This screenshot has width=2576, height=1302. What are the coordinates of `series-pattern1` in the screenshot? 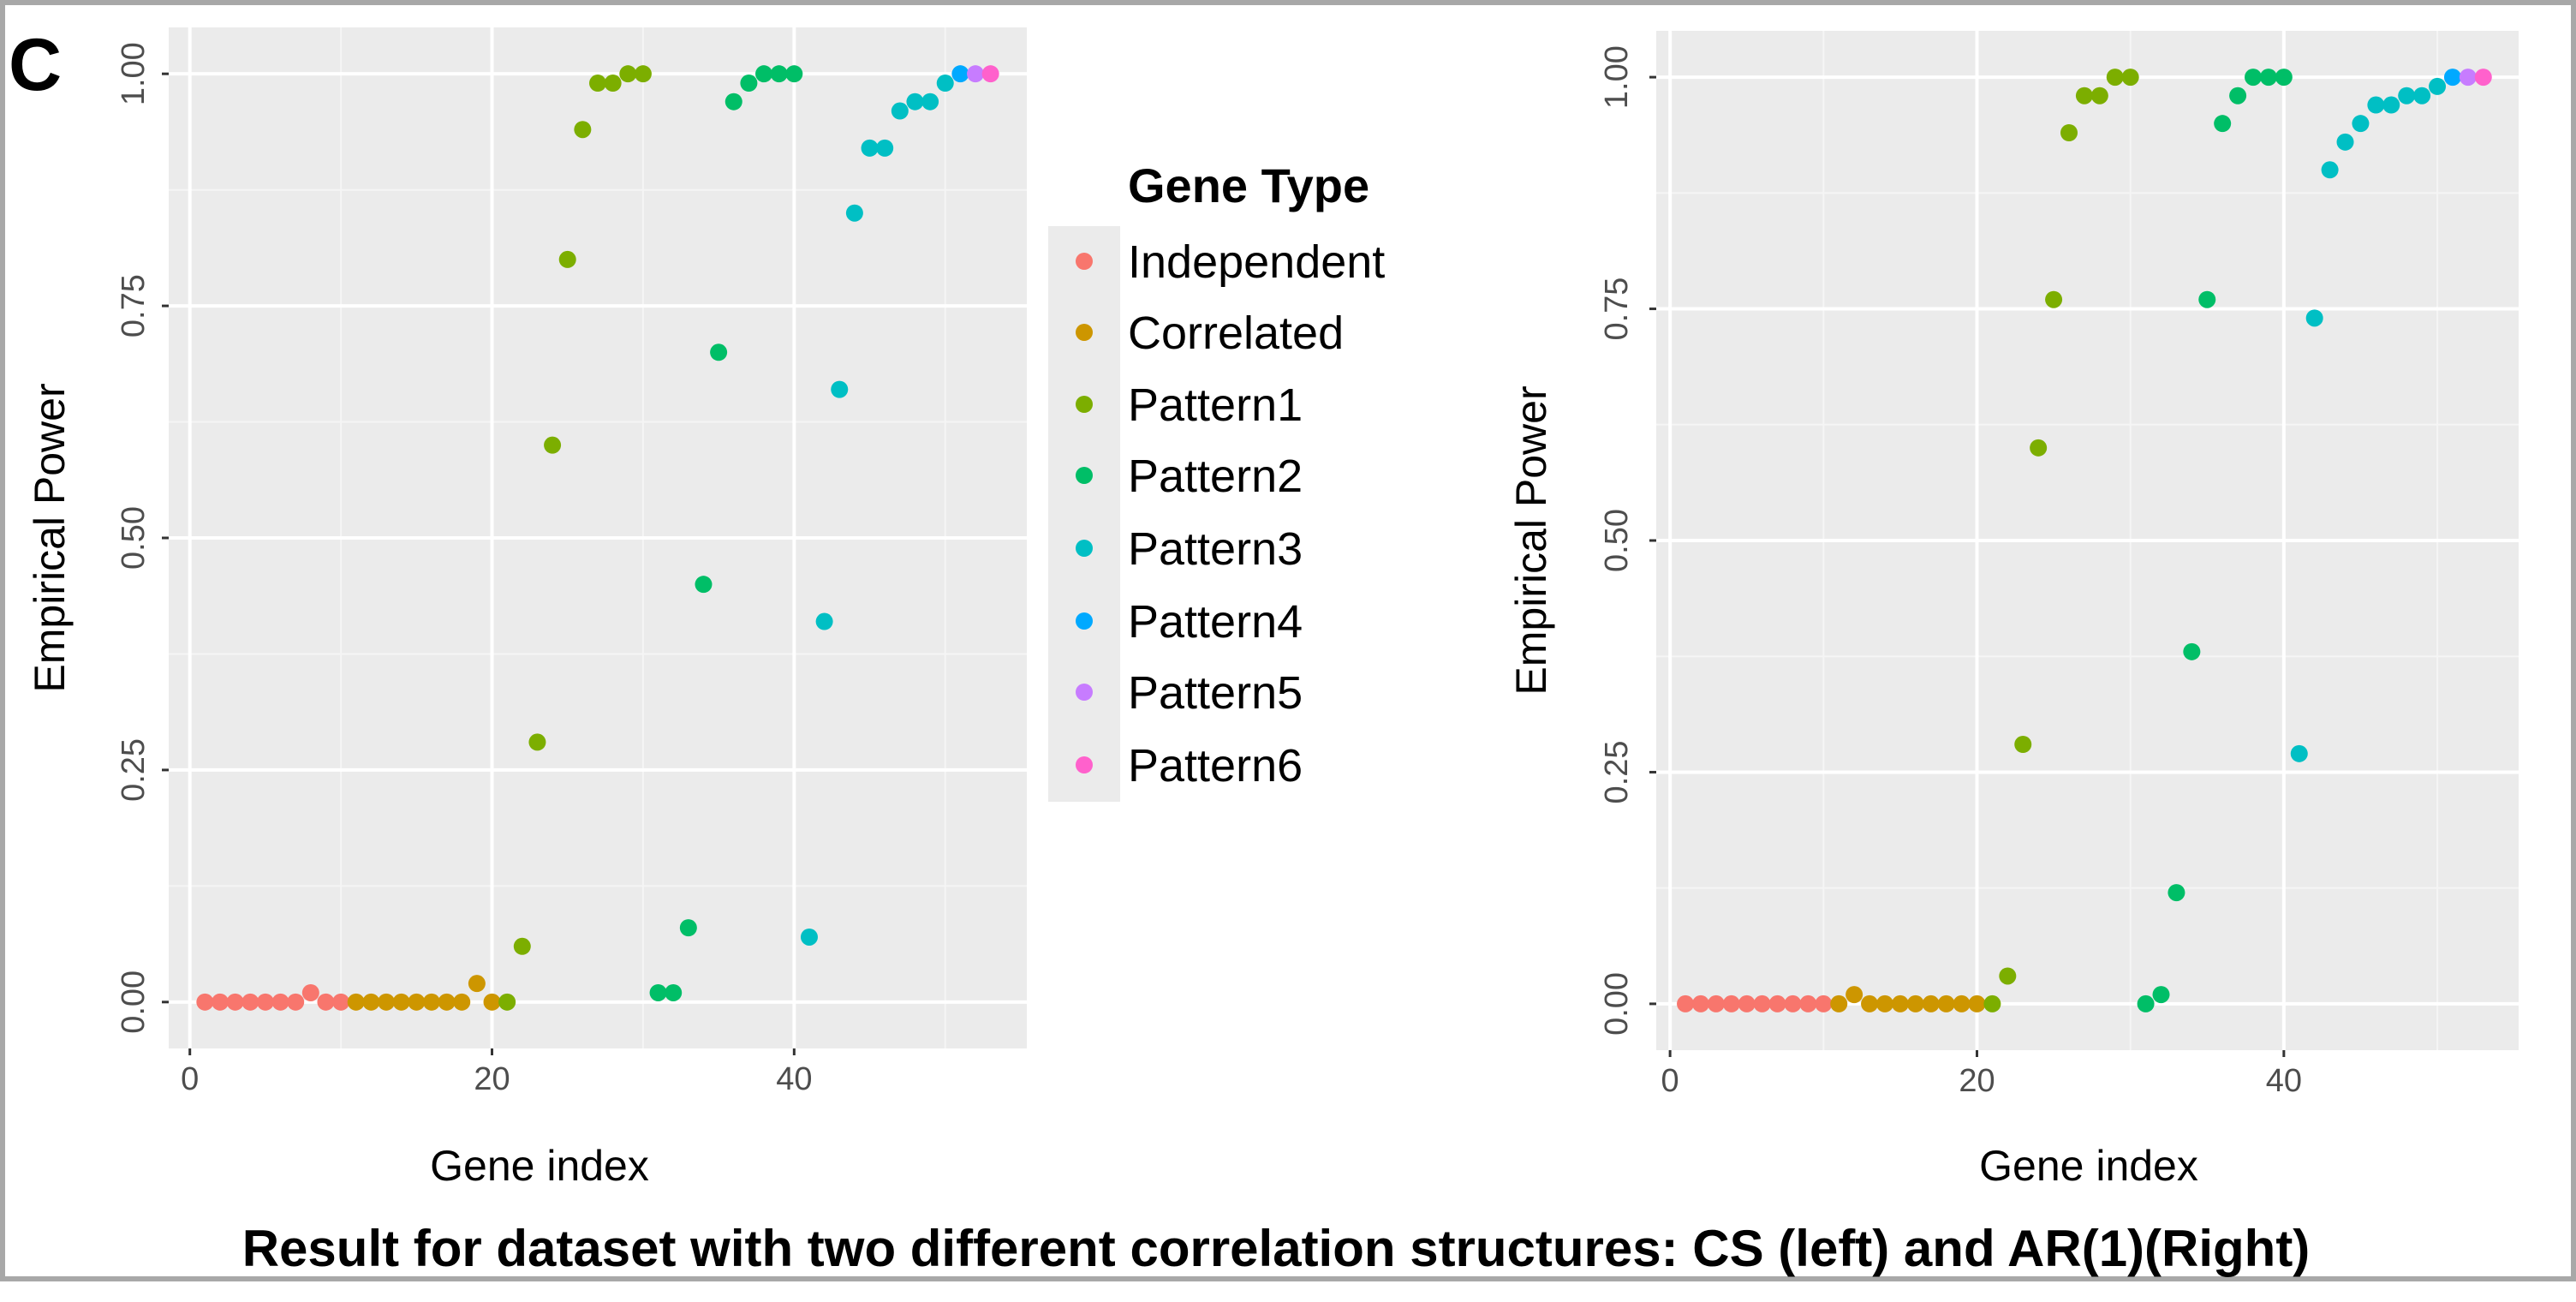 It's located at (2061, 540).